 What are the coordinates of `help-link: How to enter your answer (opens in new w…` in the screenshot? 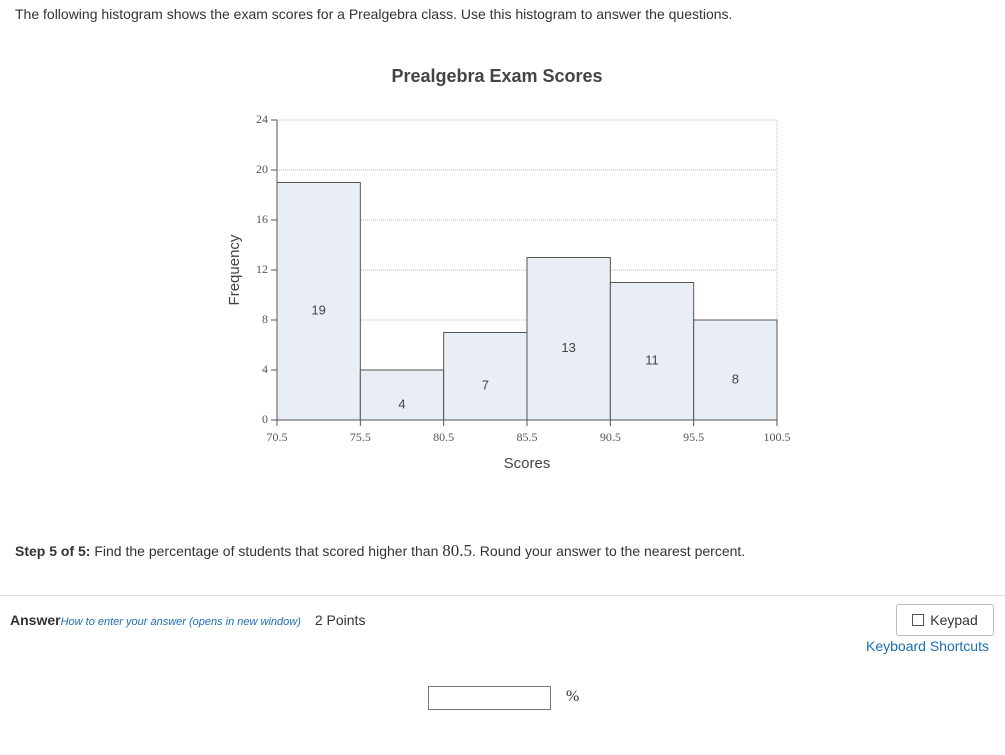 It's located at (180, 622).